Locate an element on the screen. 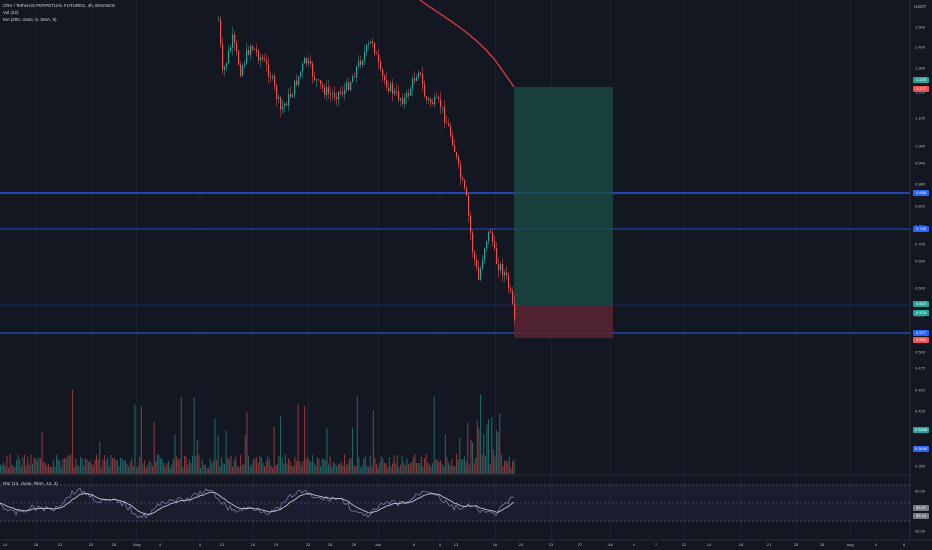  time-tick-label: 19 is located at coordinates (276, 544).